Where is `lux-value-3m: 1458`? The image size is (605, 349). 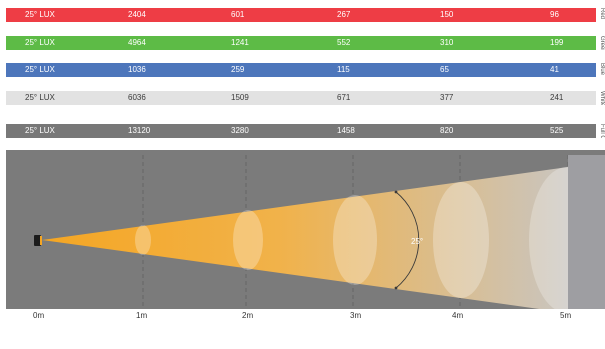 lux-value-3m: 1458 is located at coordinates (346, 130).